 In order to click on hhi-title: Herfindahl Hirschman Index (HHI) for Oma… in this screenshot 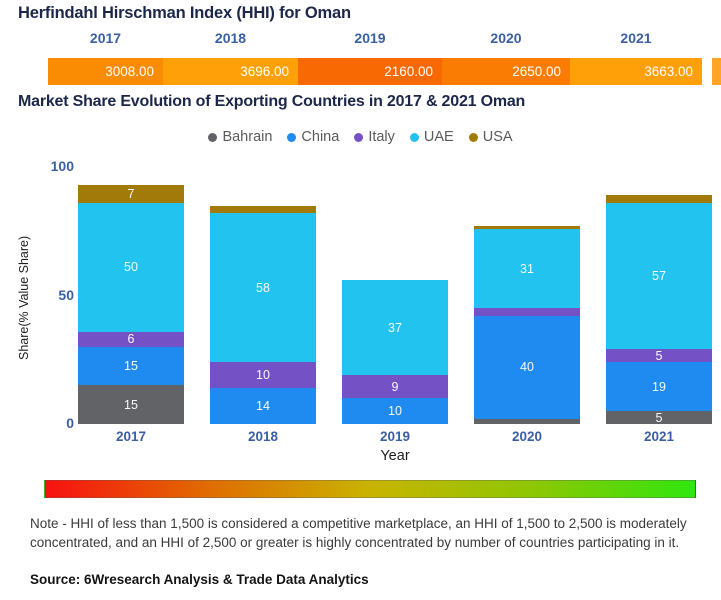, I will do `click(184, 13)`.